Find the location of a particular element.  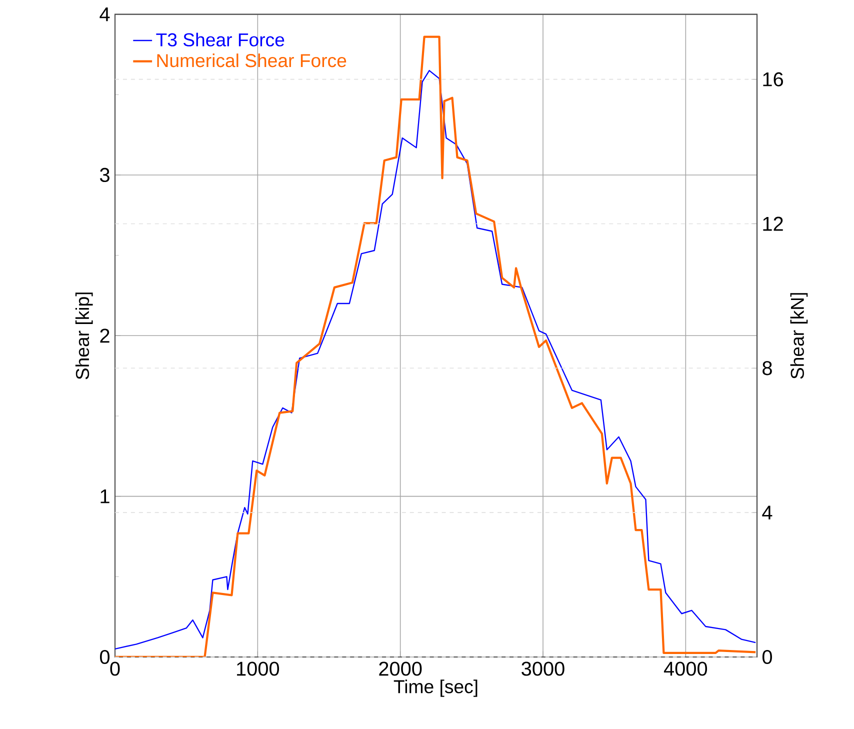

y-tick-label: 2 is located at coordinates (105, 335).